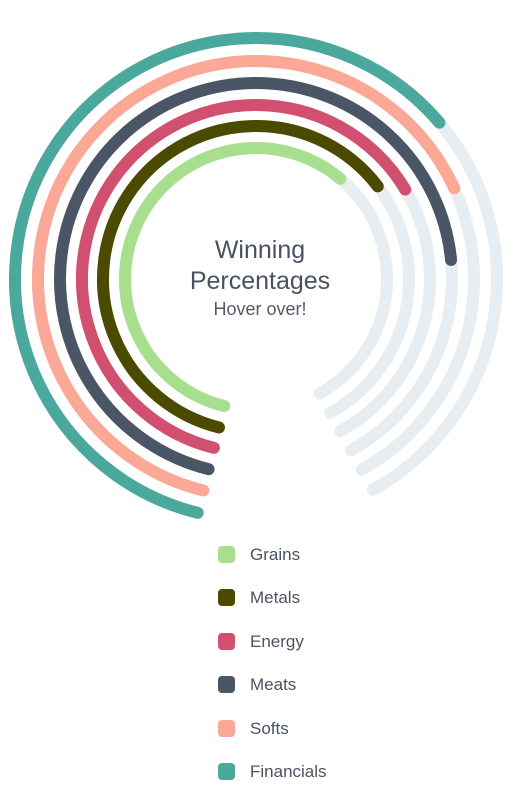 The width and height of the screenshot is (521, 804). Describe the element at coordinates (269, 728) in the screenshot. I see `legend-label: Softs` at that location.